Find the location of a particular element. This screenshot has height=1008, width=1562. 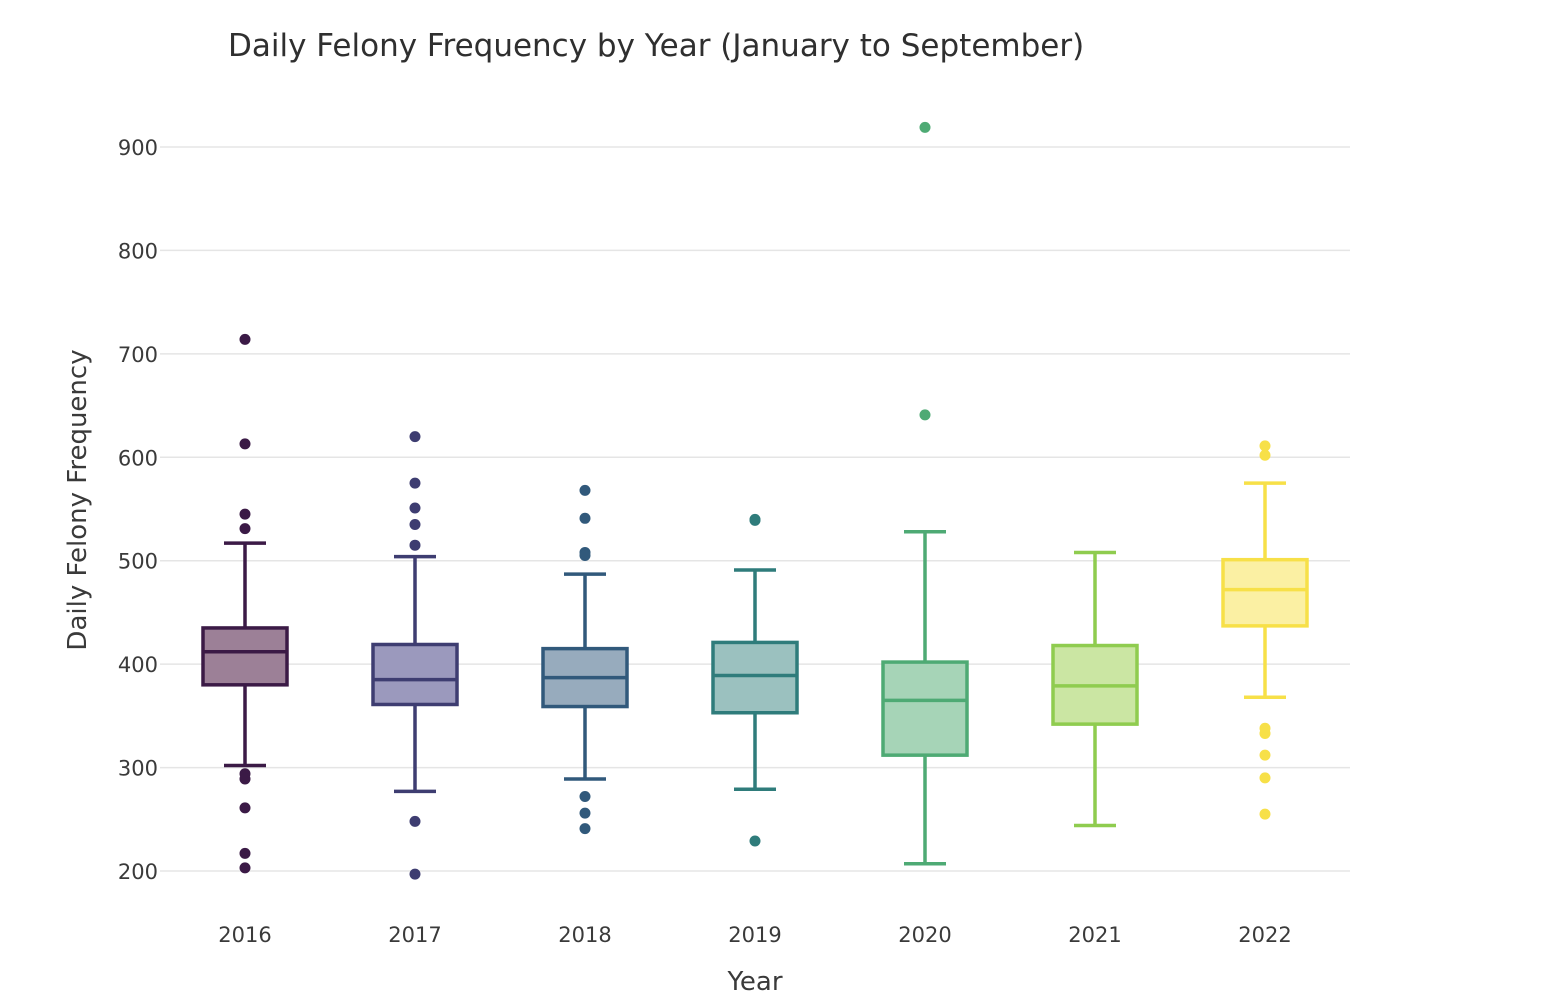

box-2017 is located at coordinates (415, 655).